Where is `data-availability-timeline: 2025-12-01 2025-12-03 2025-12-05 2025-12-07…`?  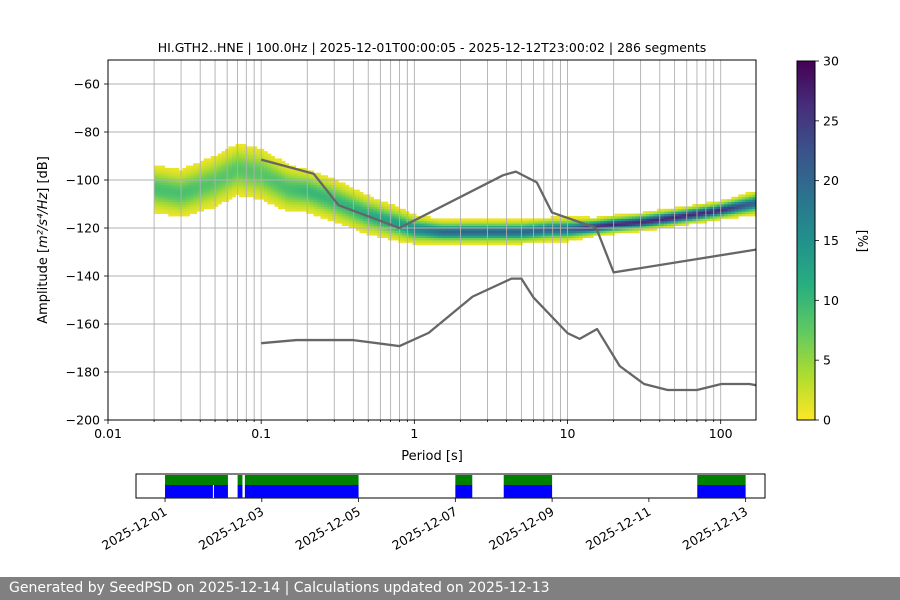
data-availability-timeline: 2025-12-01 2025-12-03 2025-12-05 2025-12-07… is located at coordinates (432, 513).